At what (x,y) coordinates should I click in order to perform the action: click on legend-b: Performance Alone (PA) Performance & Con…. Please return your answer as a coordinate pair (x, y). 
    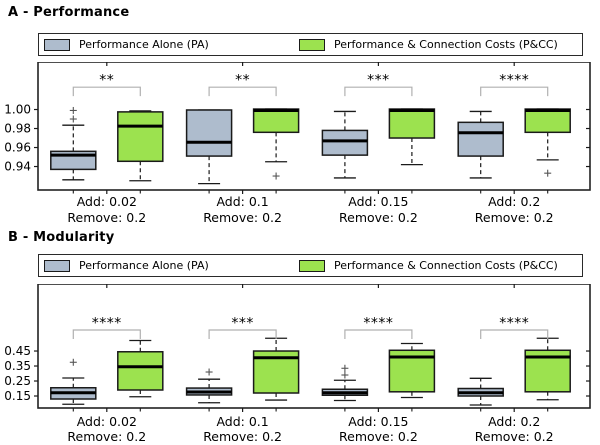
    Looking at the image, I should click on (310, 265).